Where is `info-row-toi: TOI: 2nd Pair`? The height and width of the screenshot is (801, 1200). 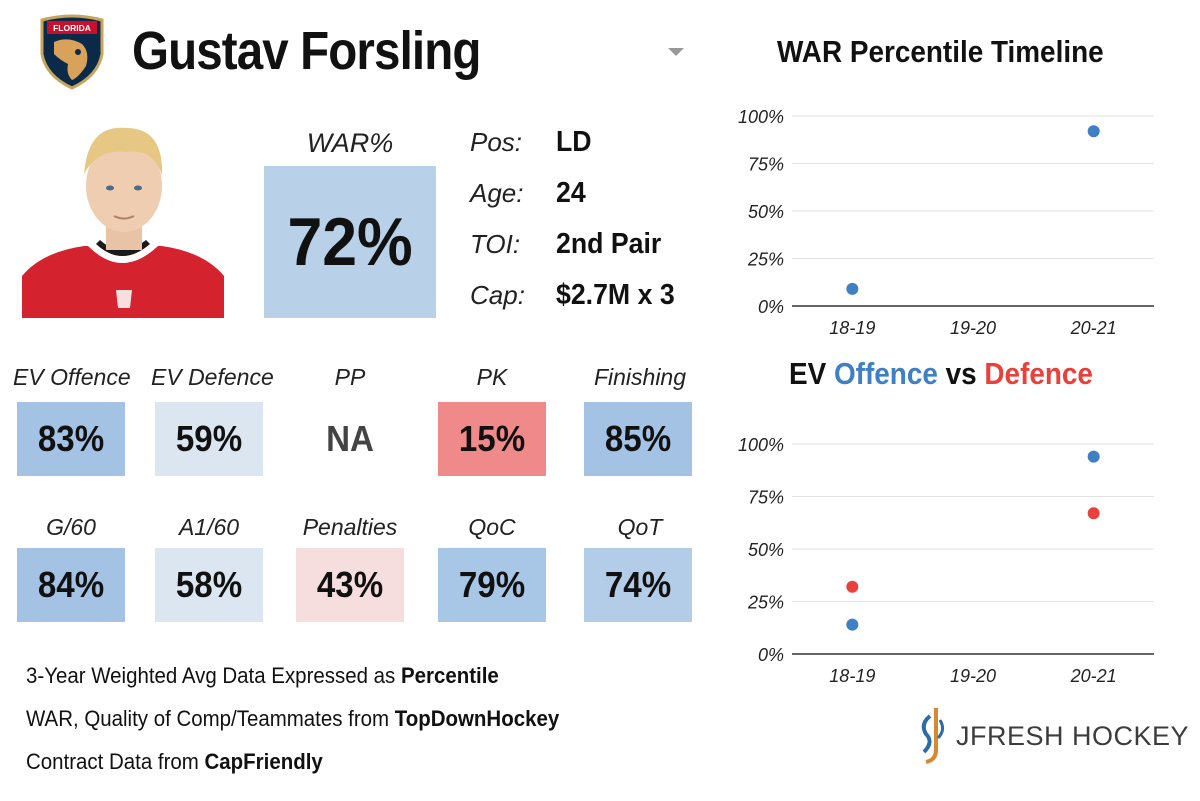
info-row-toi: TOI: 2nd Pair is located at coordinates (570, 244).